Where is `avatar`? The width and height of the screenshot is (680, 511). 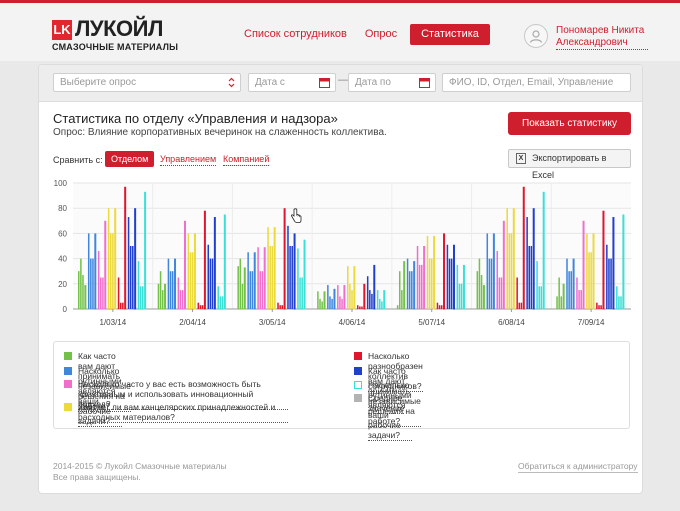
avatar is located at coordinates (536, 36).